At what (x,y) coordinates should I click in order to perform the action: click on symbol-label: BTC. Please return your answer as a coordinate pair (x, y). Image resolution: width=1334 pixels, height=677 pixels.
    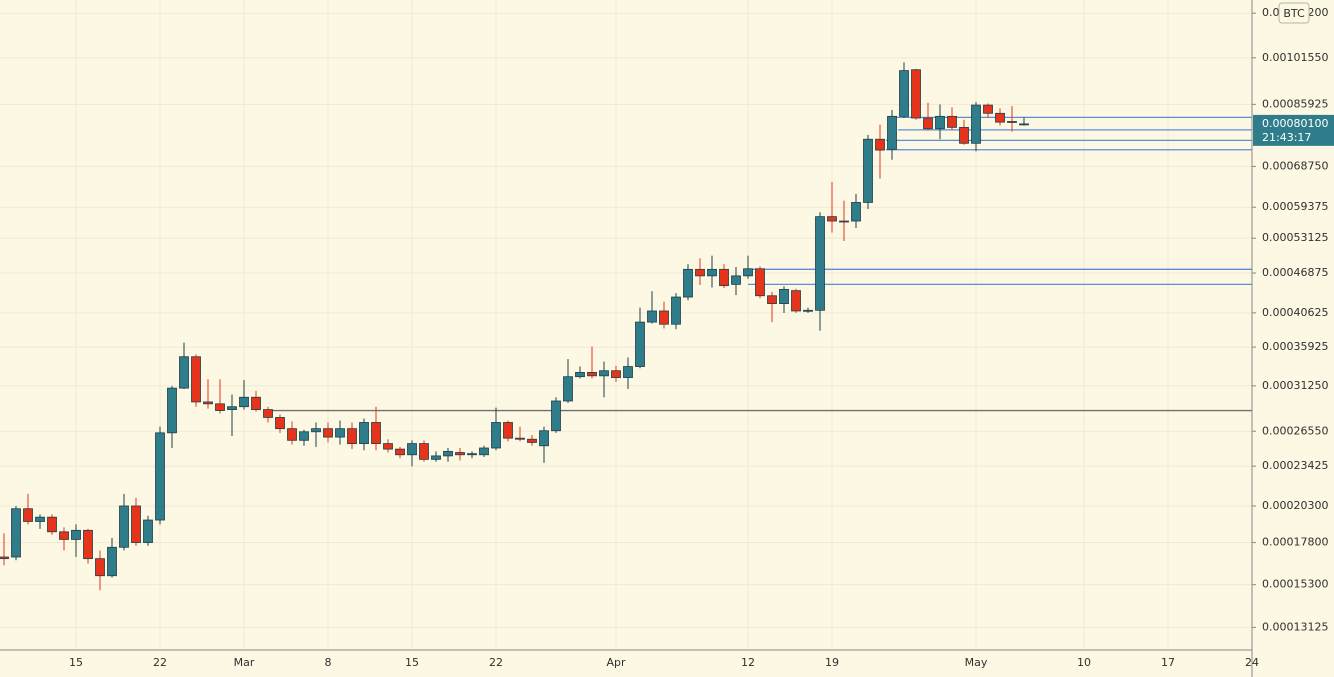
    Looking at the image, I should click on (1294, 13).